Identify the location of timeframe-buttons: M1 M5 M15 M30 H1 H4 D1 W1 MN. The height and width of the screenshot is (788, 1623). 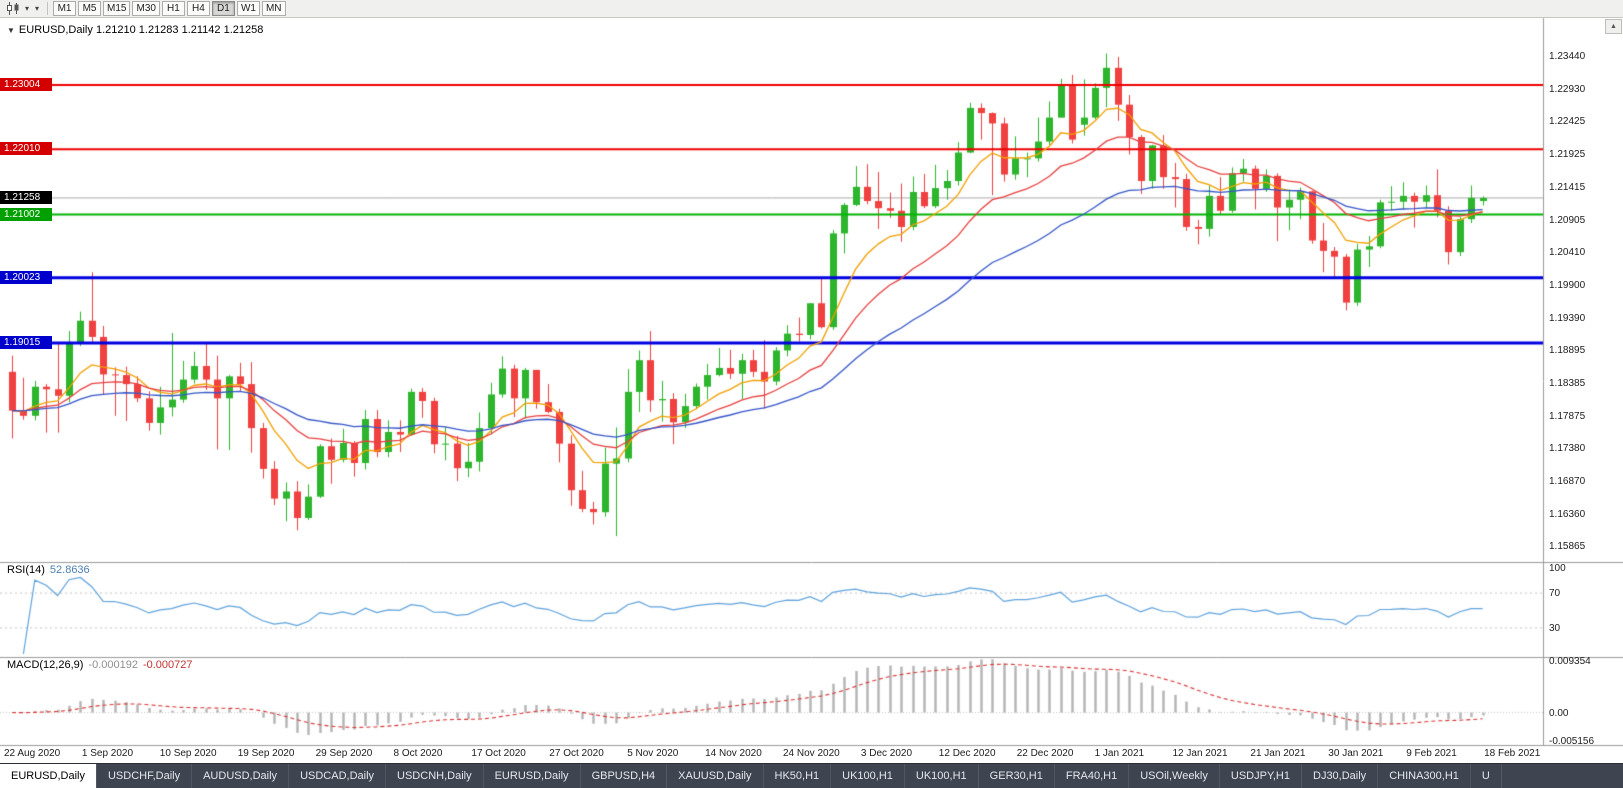
(170, 8).